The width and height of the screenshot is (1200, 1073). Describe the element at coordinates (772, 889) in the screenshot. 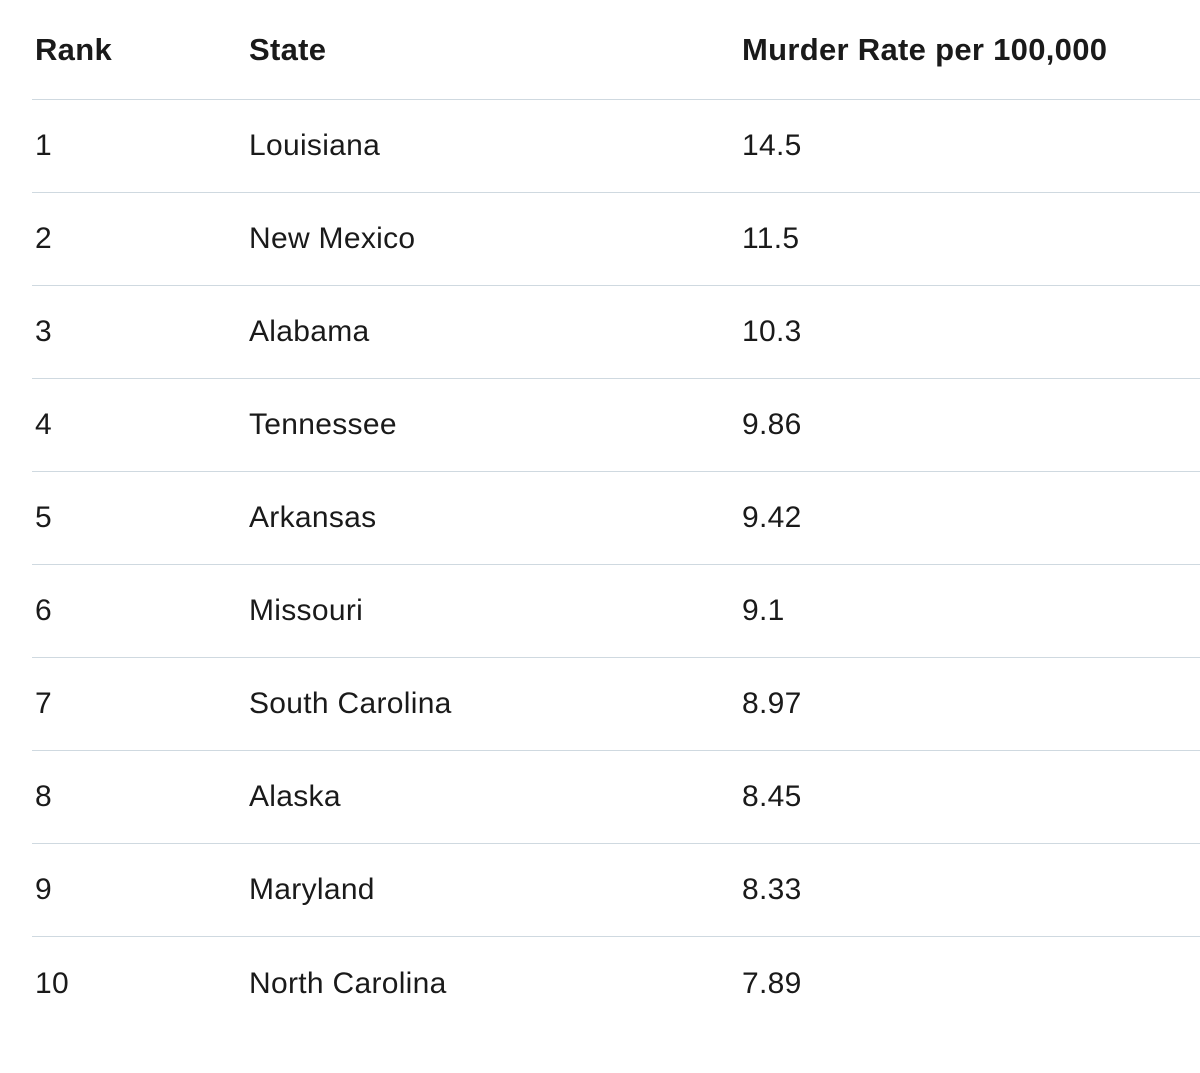

I see `rate-cell: 8.33` at that location.